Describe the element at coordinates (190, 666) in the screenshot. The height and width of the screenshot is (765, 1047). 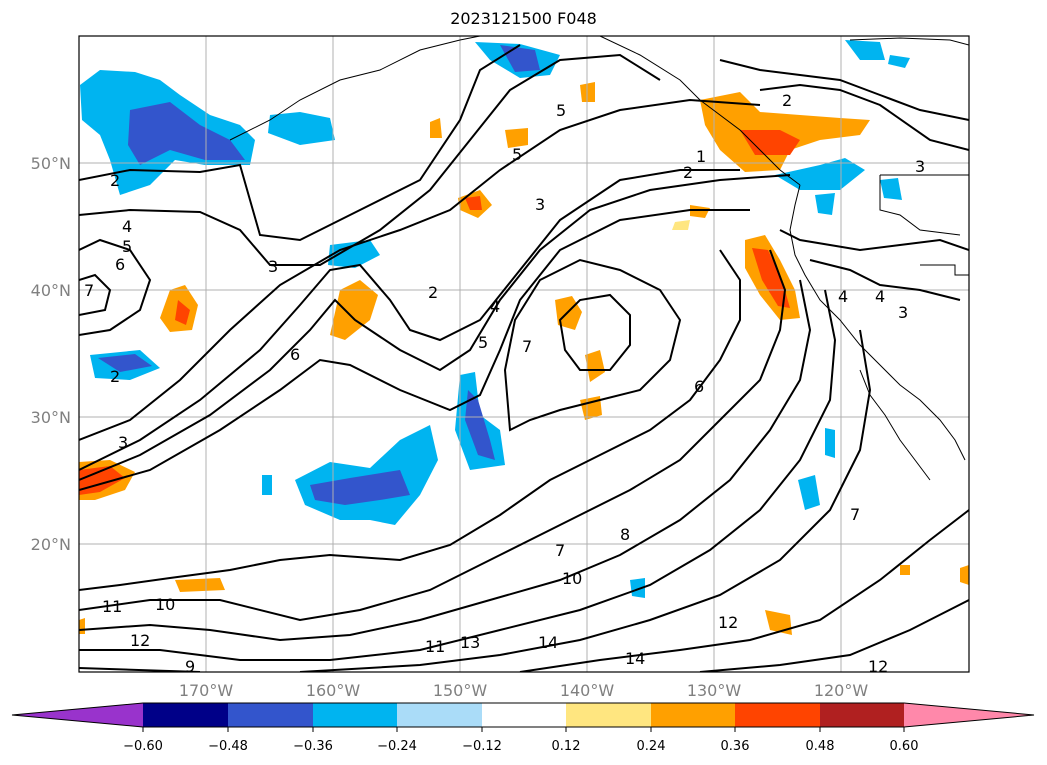
I see `contour-label: 9` at that location.